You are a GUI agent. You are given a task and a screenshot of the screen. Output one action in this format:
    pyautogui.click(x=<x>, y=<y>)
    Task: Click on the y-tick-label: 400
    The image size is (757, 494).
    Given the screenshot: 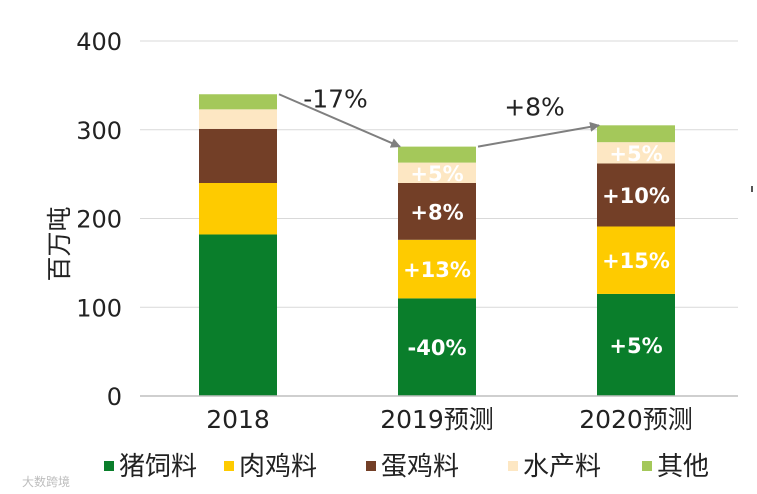 What is the action you would take?
    pyautogui.click(x=99, y=42)
    